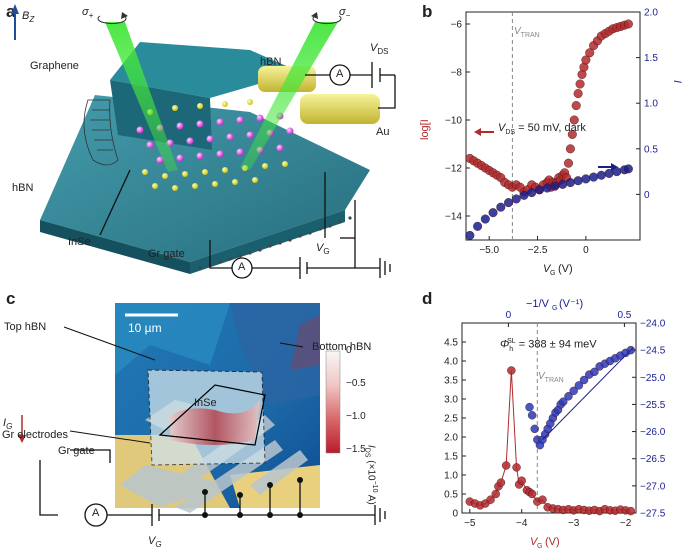 The height and width of the screenshot is (557, 685). I want to click on bottom-hbn-slab, so click(205, 178).